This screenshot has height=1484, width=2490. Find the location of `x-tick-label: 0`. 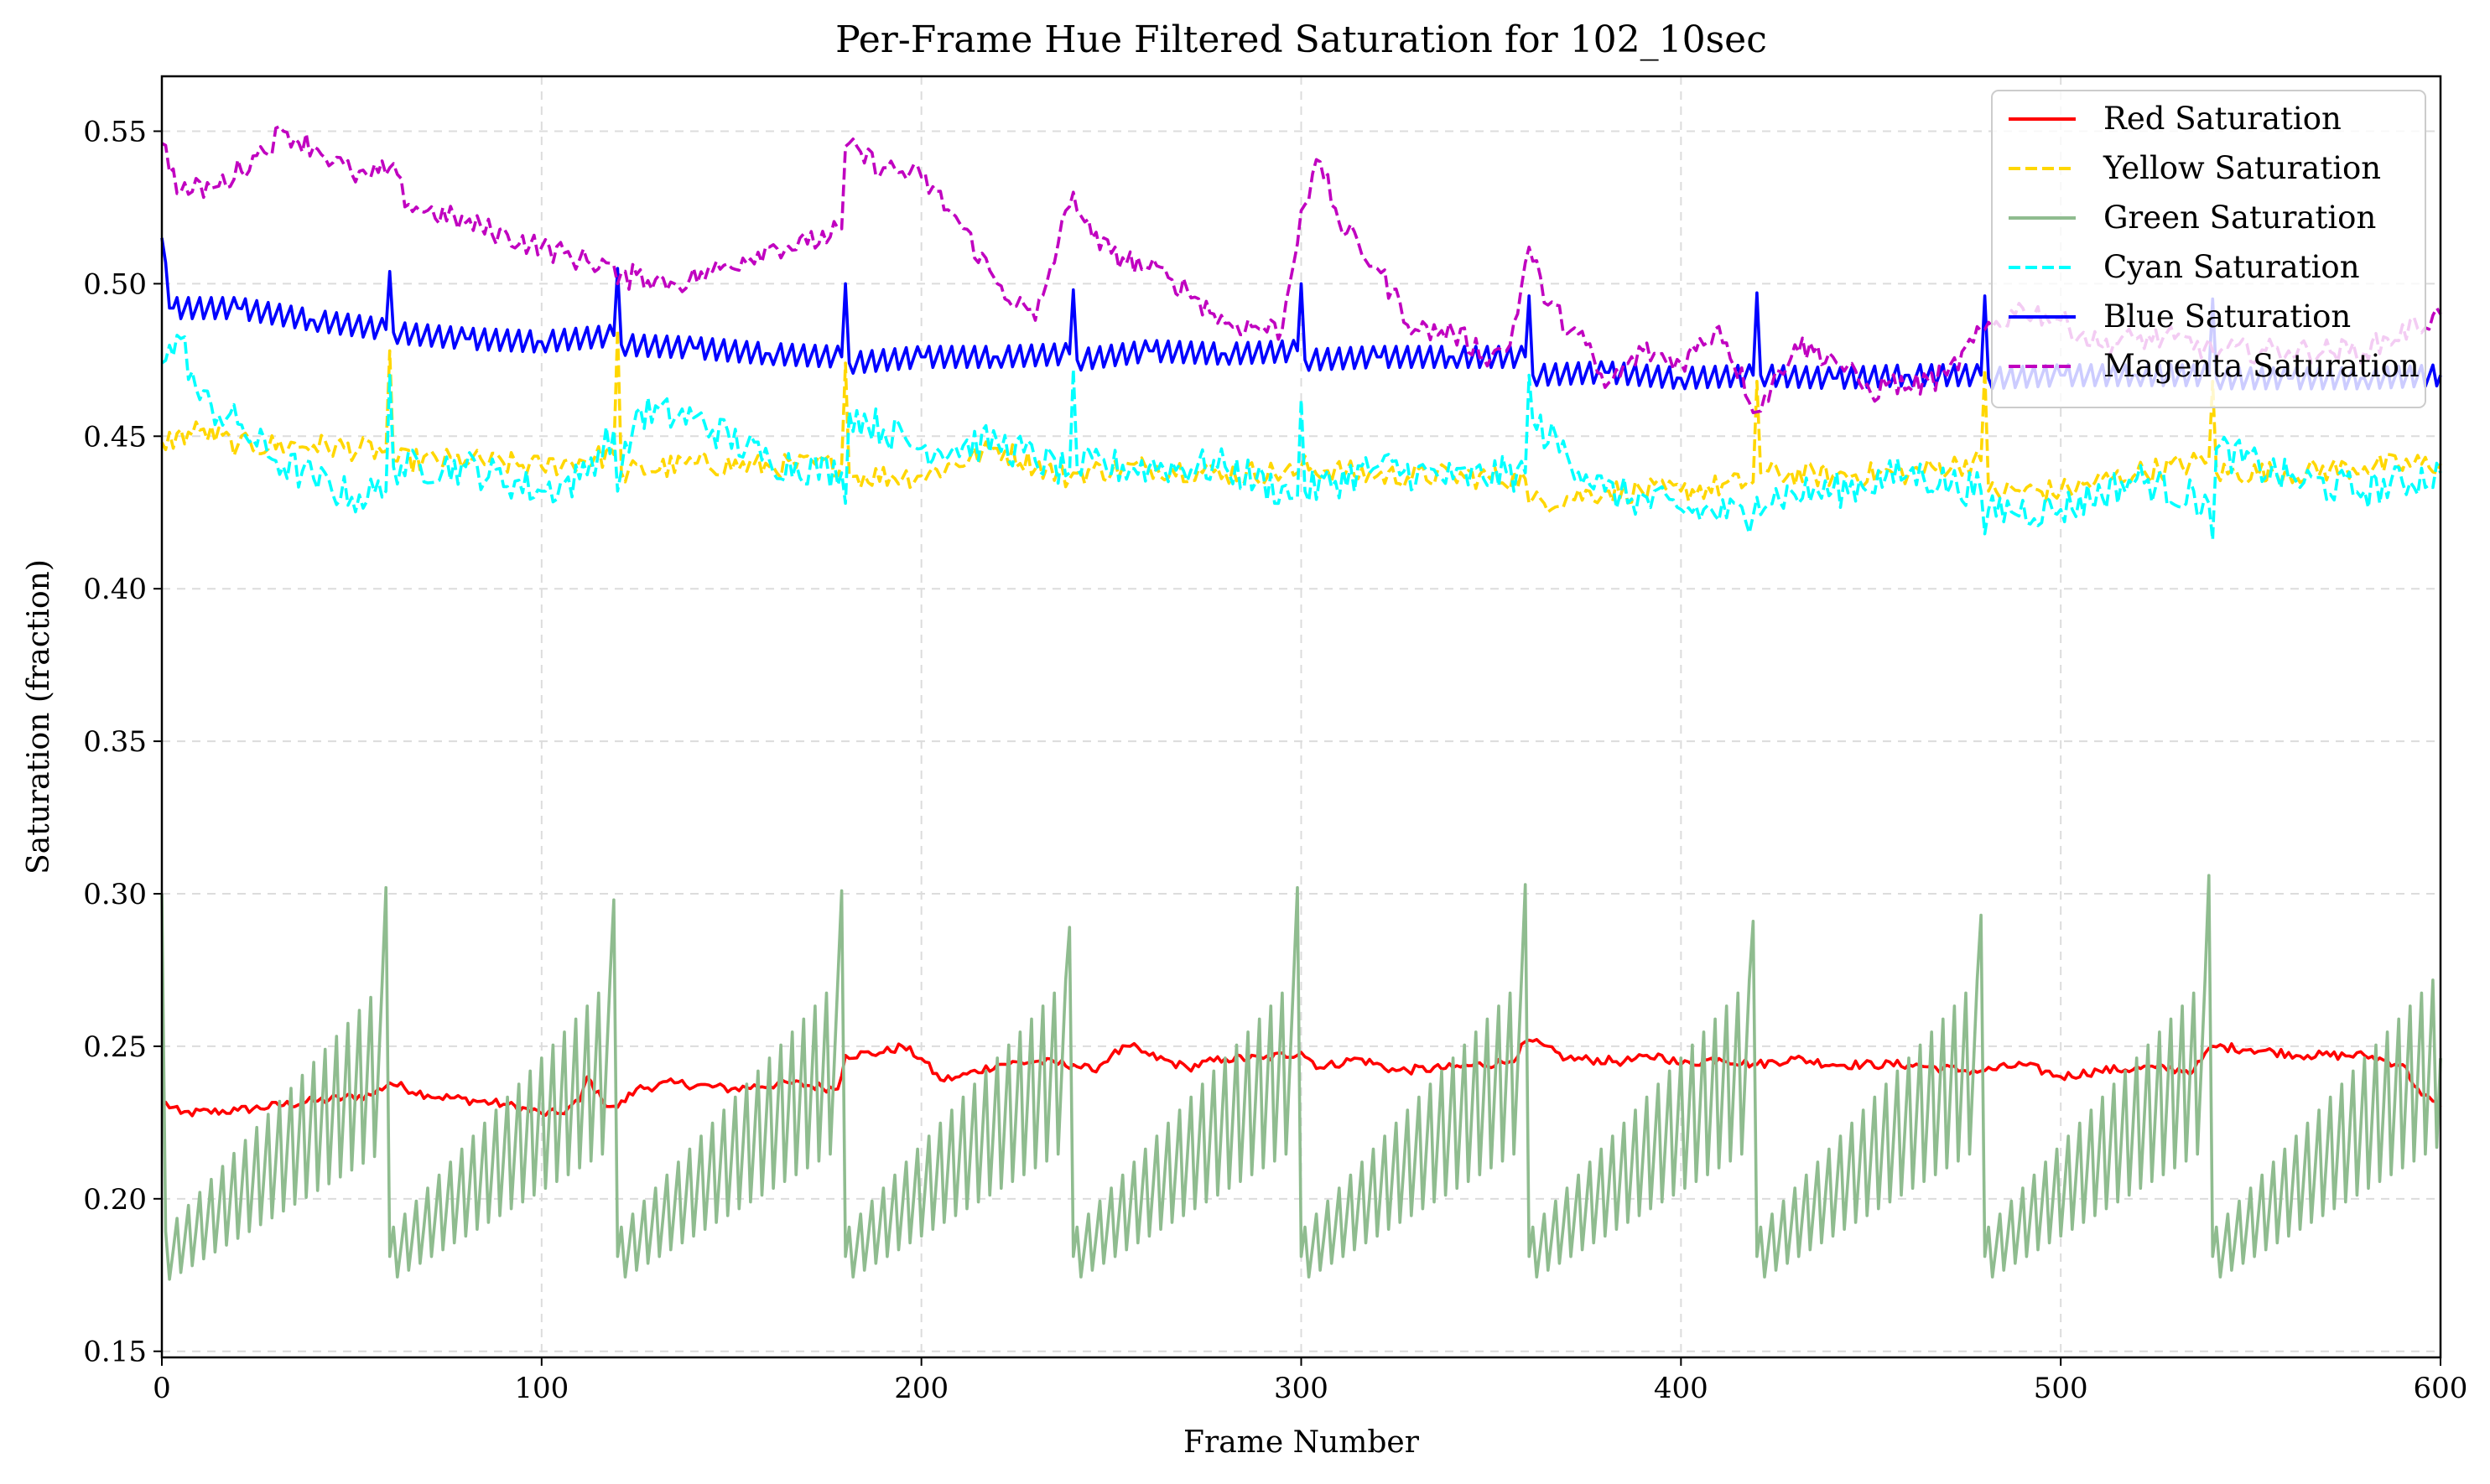

x-tick-label: 0 is located at coordinates (162, 1388).